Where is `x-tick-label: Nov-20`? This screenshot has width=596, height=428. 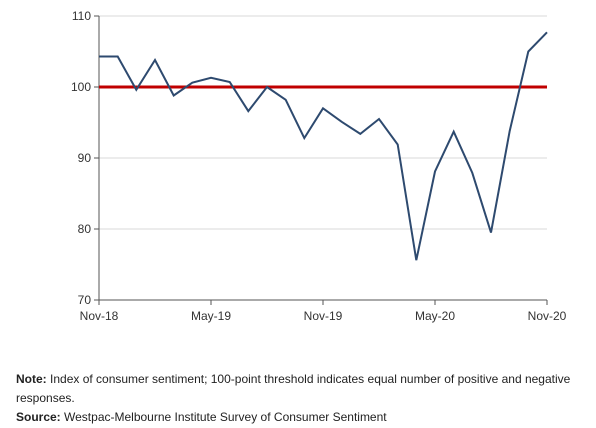
x-tick-label: Nov-20 is located at coordinates (547, 316).